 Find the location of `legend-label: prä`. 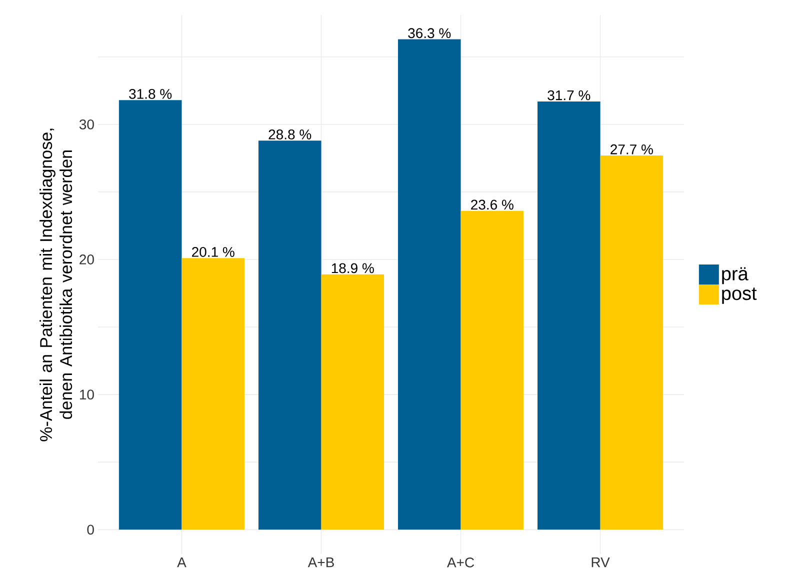

legend-label: prä is located at coordinates (735, 275).